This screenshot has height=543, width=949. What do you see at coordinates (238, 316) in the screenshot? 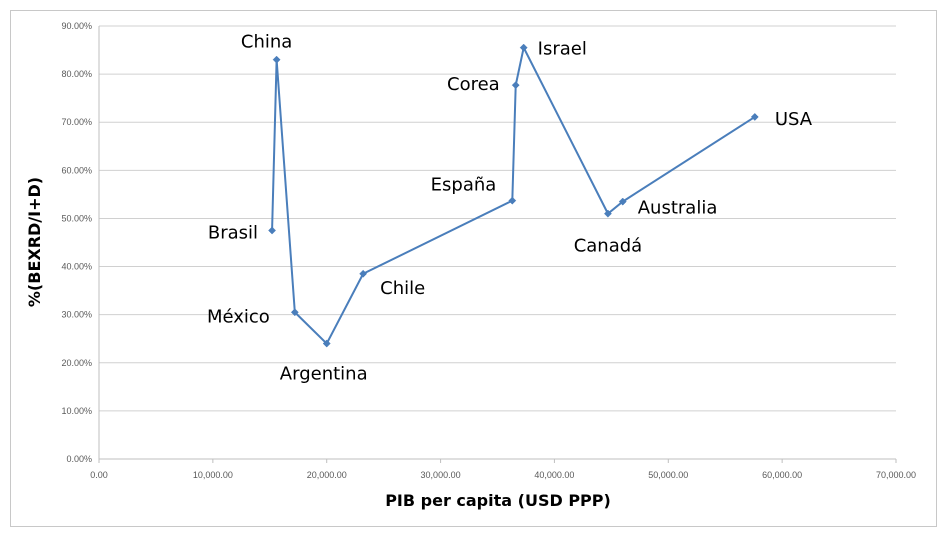
I see `data-label-méxico: México` at bounding box center [238, 316].